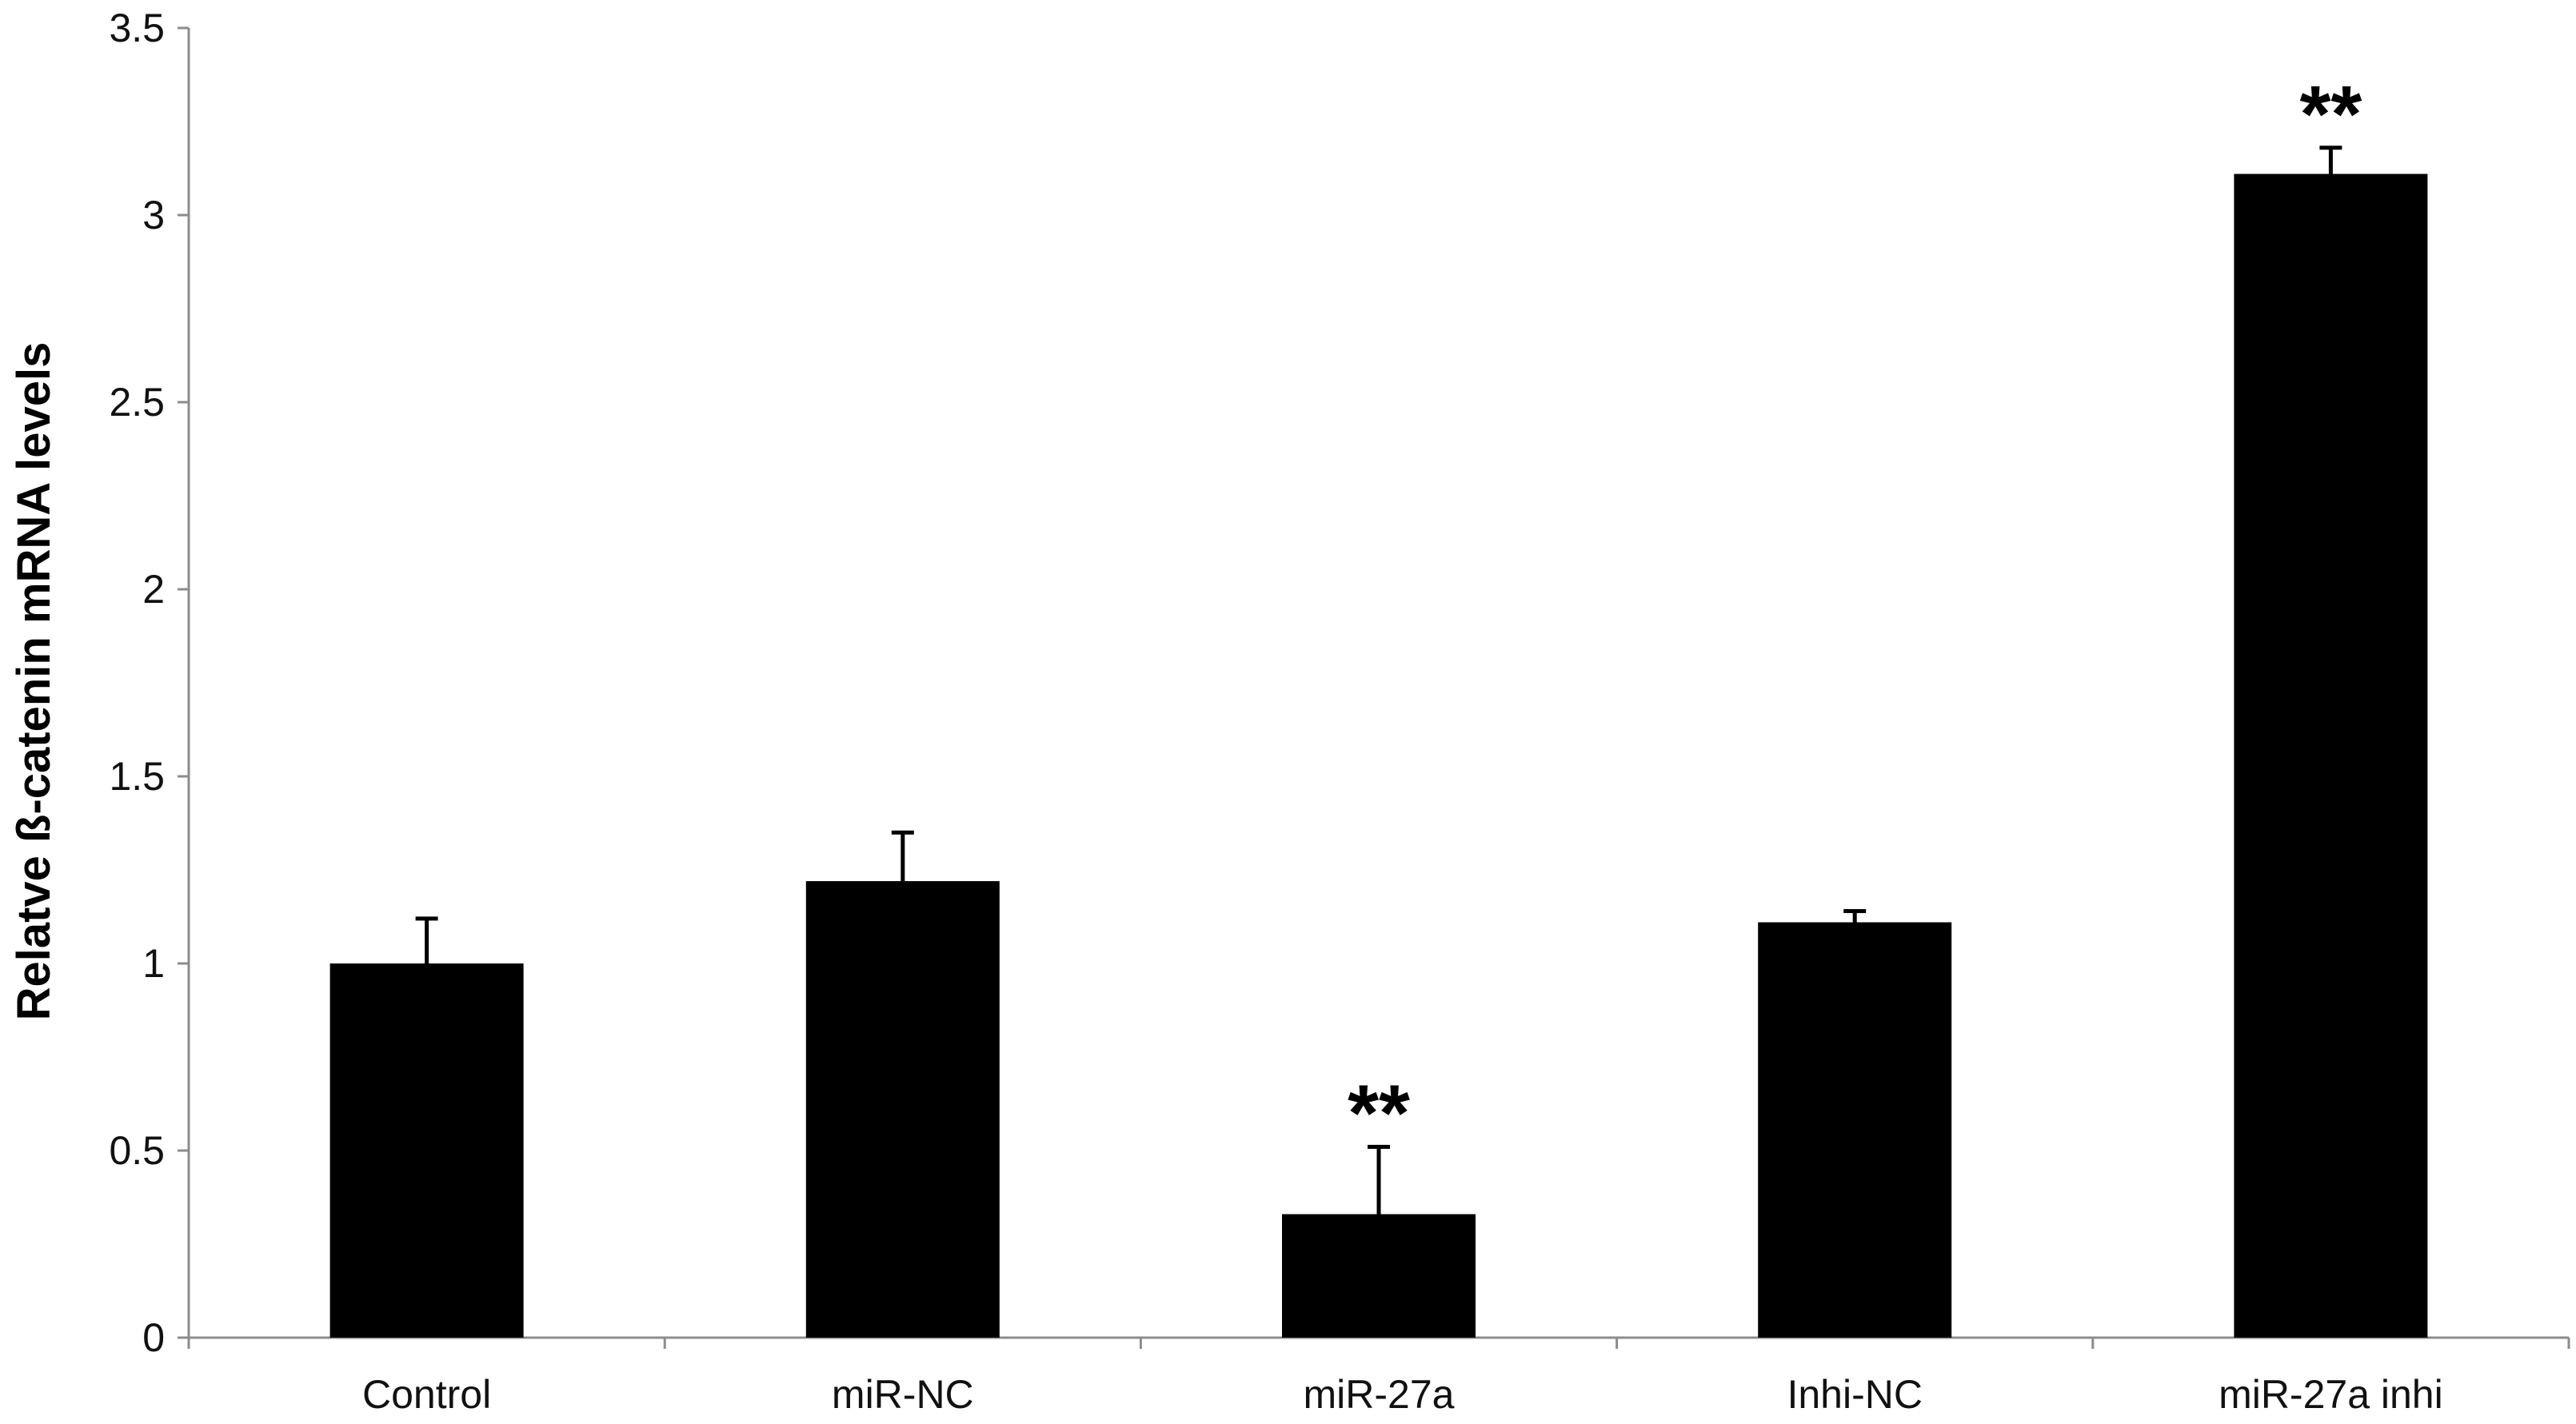 This screenshot has height=1424, width=2576. Describe the element at coordinates (154, 589) in the screenshot. I see `y-tick-label: 2` at that location.